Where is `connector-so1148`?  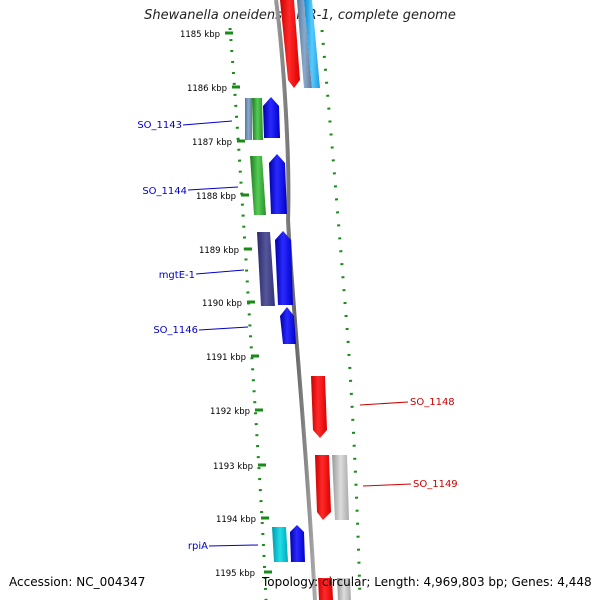 connector-so1148 is located at coordinates (384, 403).